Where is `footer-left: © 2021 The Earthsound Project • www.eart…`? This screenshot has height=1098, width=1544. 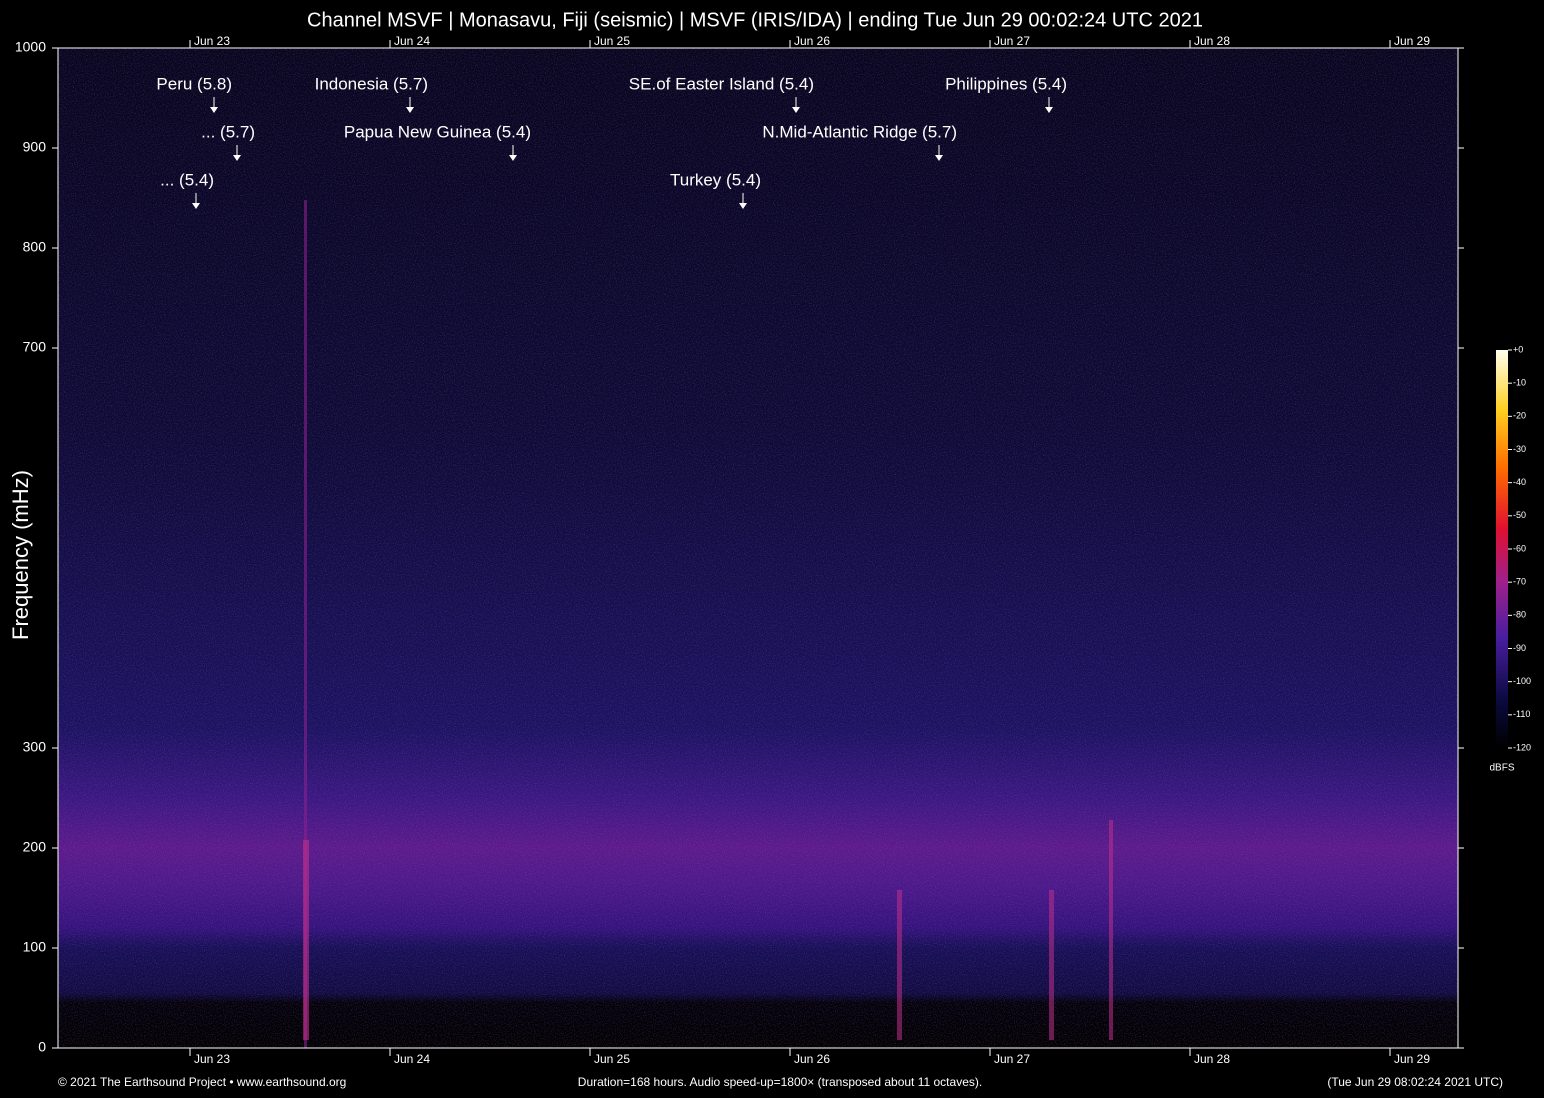
footer-left: © 2021 The Earthsound Project • www.eart… is located at coordinates (202, 1082).